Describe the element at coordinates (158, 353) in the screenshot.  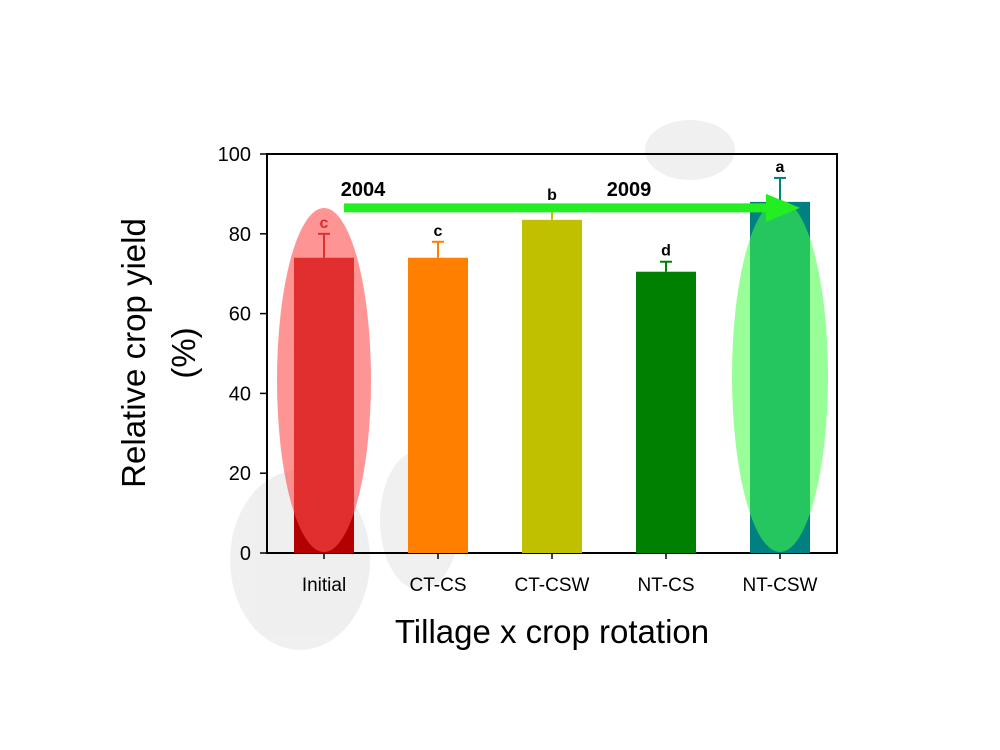
I see `y-axis-label: Relative crop yield (%)` at that location.